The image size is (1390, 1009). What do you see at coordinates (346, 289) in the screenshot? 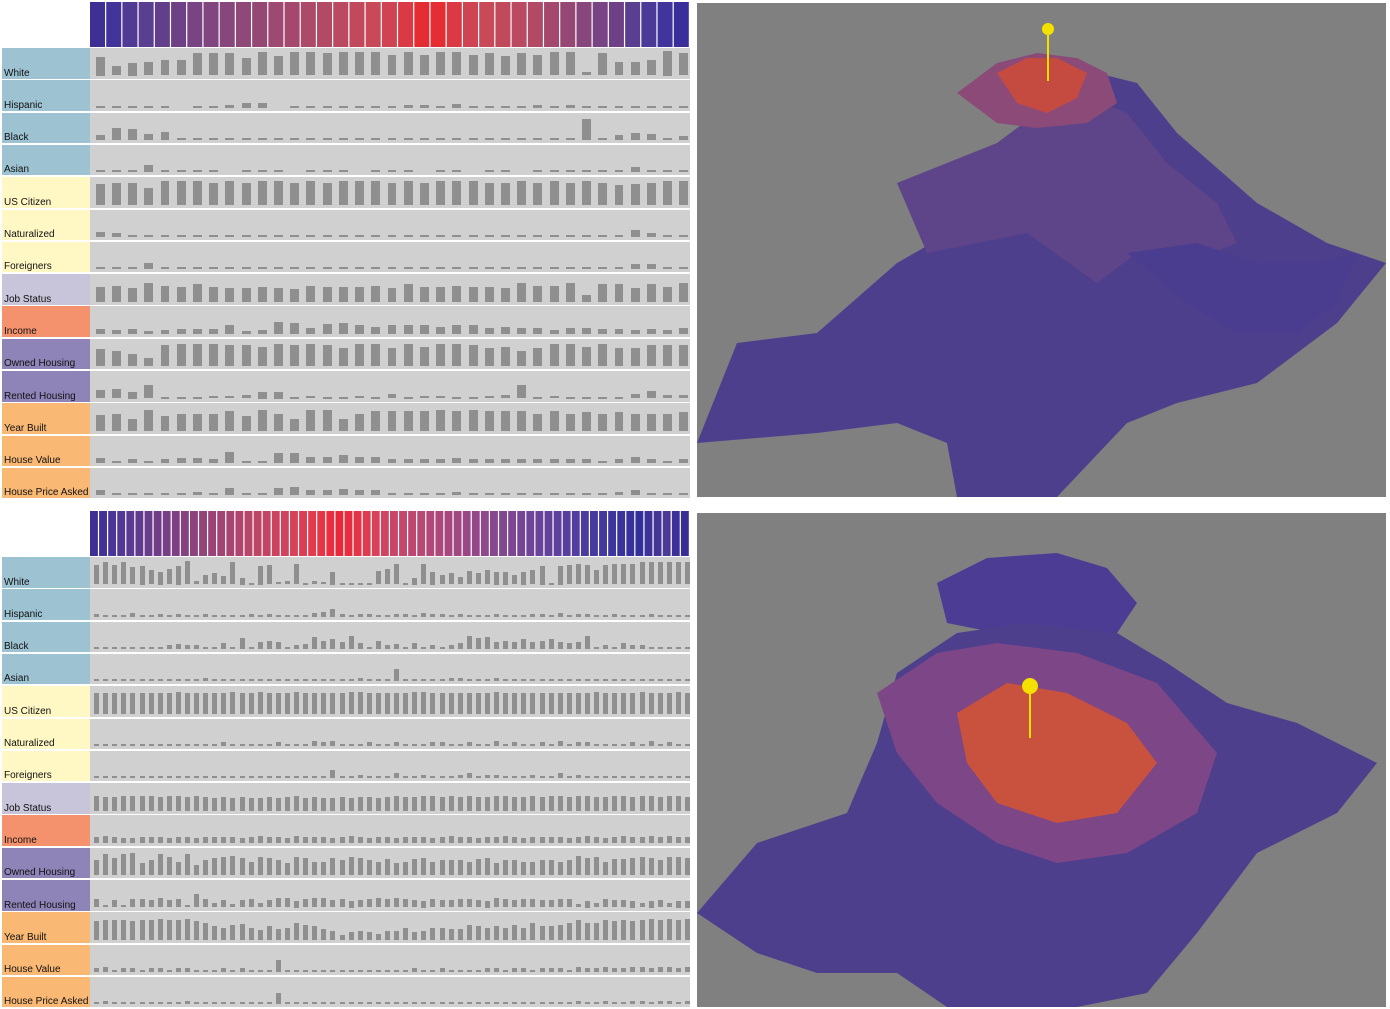
I see `top-row-job-status: Job Status` at bounding box center [346, 289].